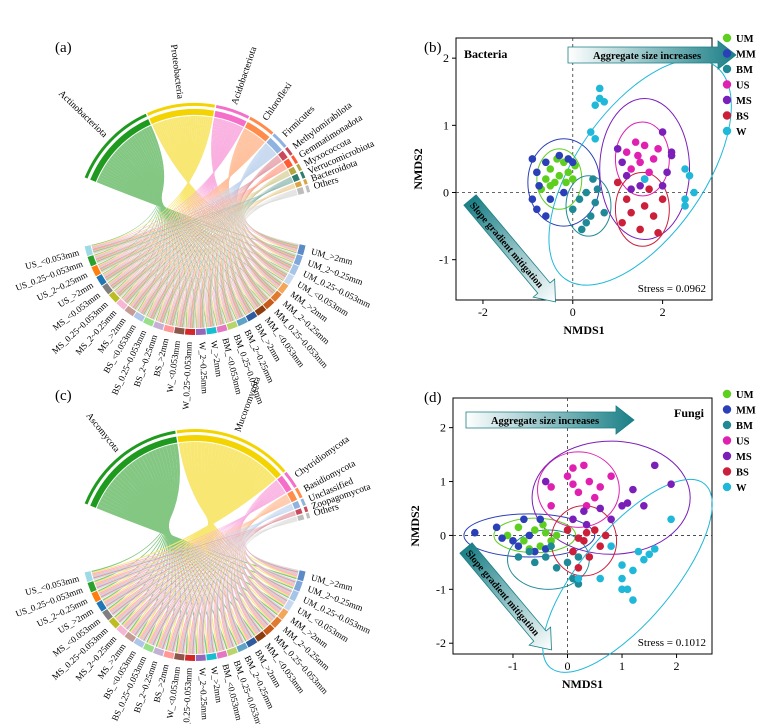  I want to click on plot-title: Bacteria, so click(485, 54).